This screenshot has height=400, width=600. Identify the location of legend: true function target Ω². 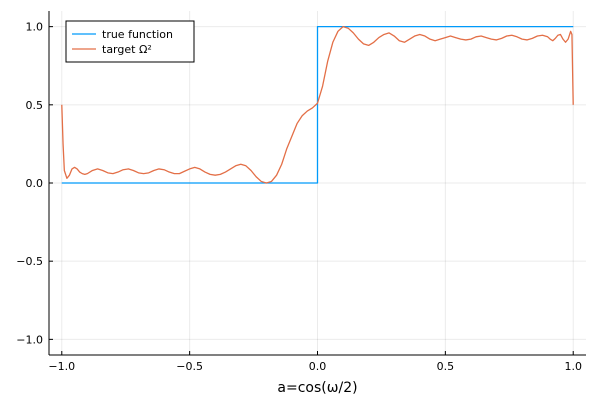
(130, 41).